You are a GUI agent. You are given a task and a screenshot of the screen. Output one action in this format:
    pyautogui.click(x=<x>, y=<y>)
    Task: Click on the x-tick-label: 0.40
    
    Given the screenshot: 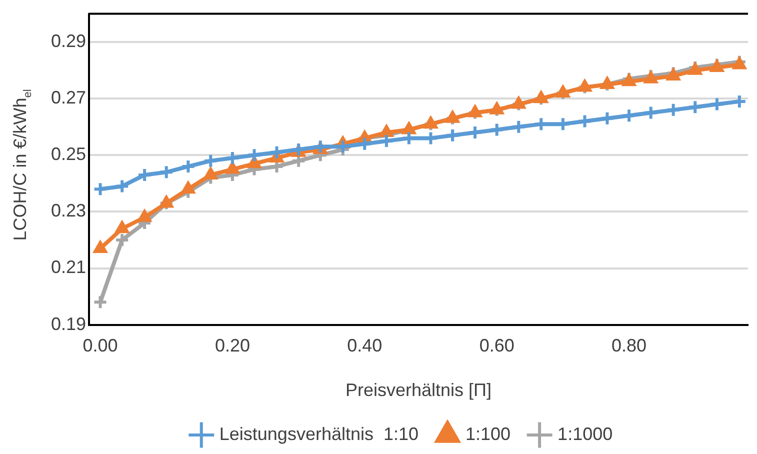 What is the action you would take?
    pyautogui.click(x=364, y=346)
    